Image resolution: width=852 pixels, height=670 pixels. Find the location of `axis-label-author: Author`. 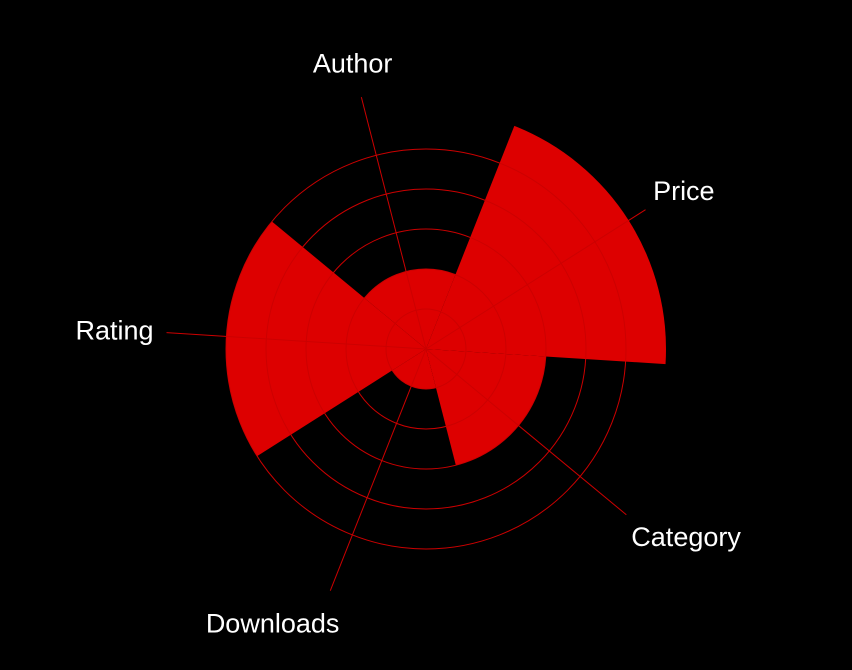

axis-label-author: Author is located at coordinates (353, 63).